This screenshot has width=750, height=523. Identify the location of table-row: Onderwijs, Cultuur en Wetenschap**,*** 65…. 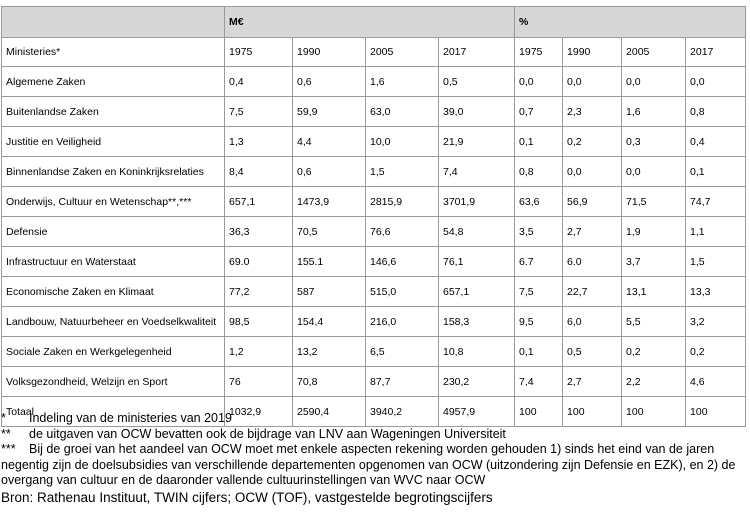
(374, 201).